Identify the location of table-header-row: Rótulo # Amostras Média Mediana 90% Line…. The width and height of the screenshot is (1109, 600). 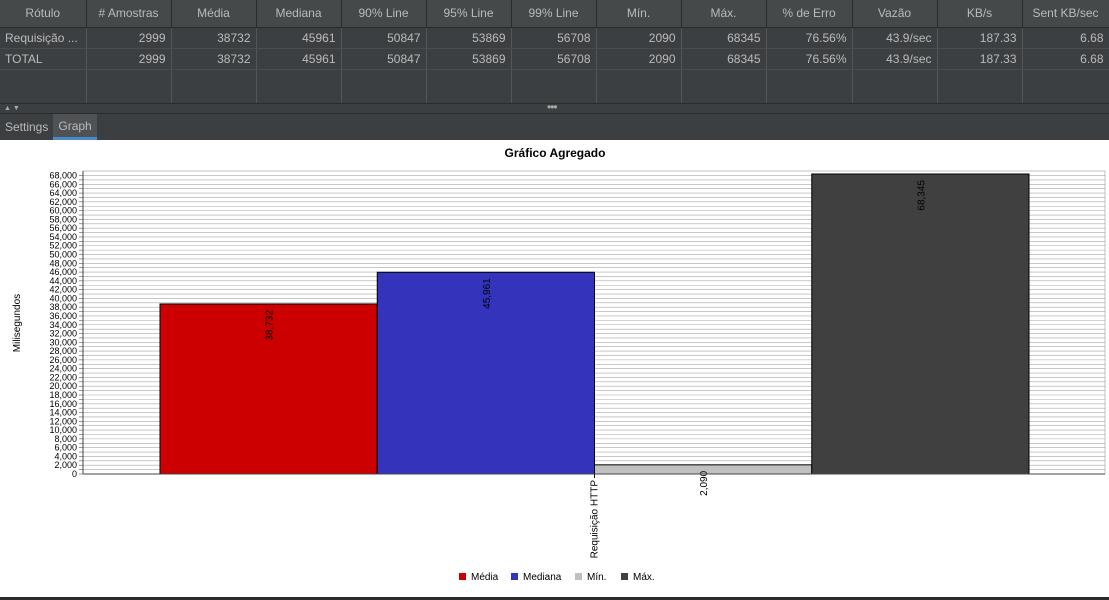
(554, 14).